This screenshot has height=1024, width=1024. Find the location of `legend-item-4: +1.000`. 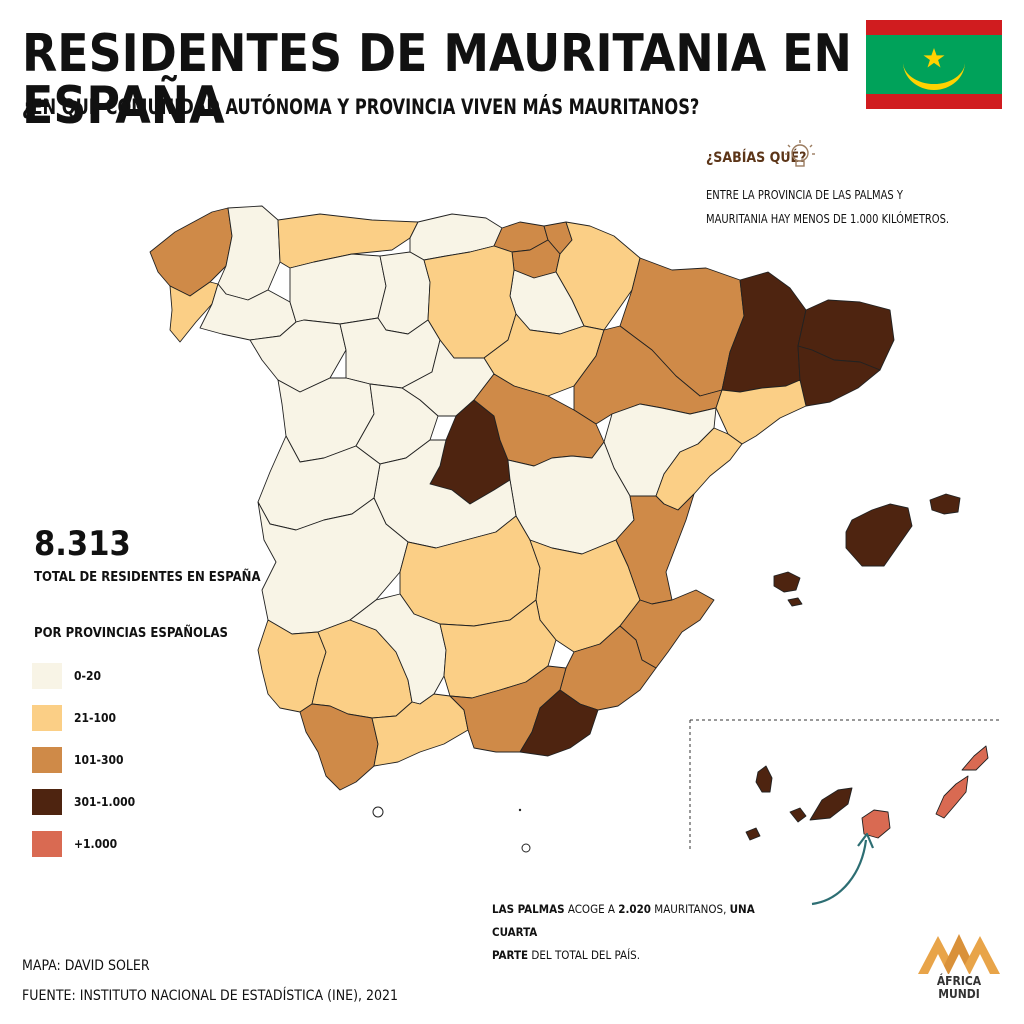

legend-item-4: +1.000 is located at coordinates (74, 844).